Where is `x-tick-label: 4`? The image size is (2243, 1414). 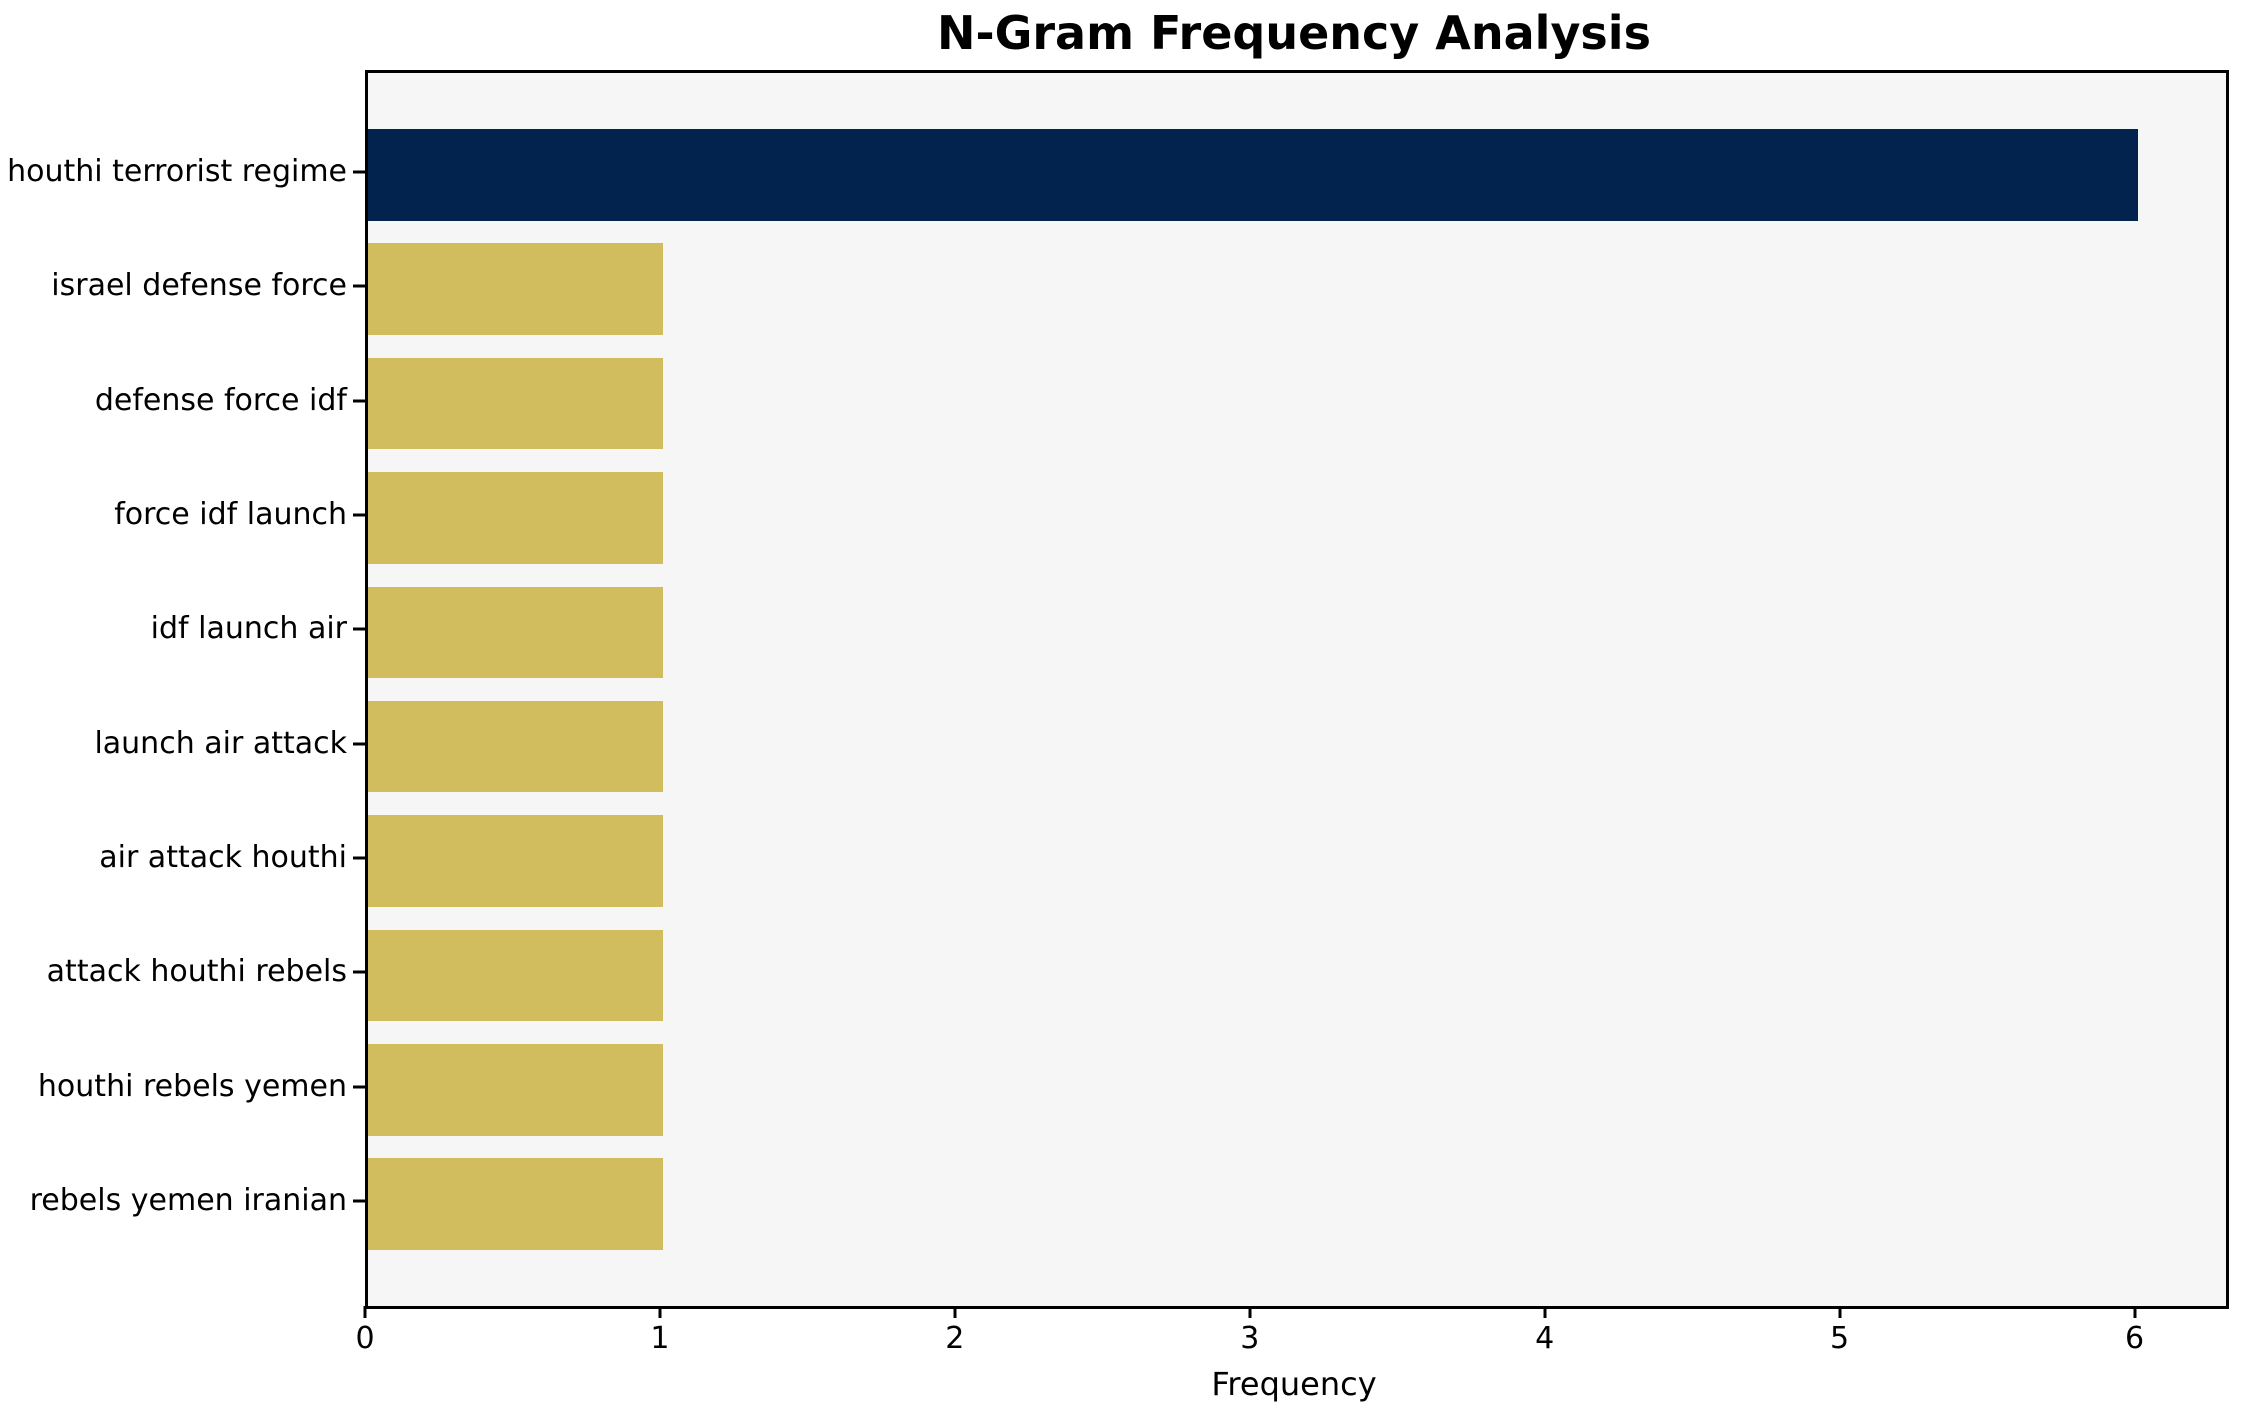 x-tick-label: 4 is located at coordinates (1545, 1338).